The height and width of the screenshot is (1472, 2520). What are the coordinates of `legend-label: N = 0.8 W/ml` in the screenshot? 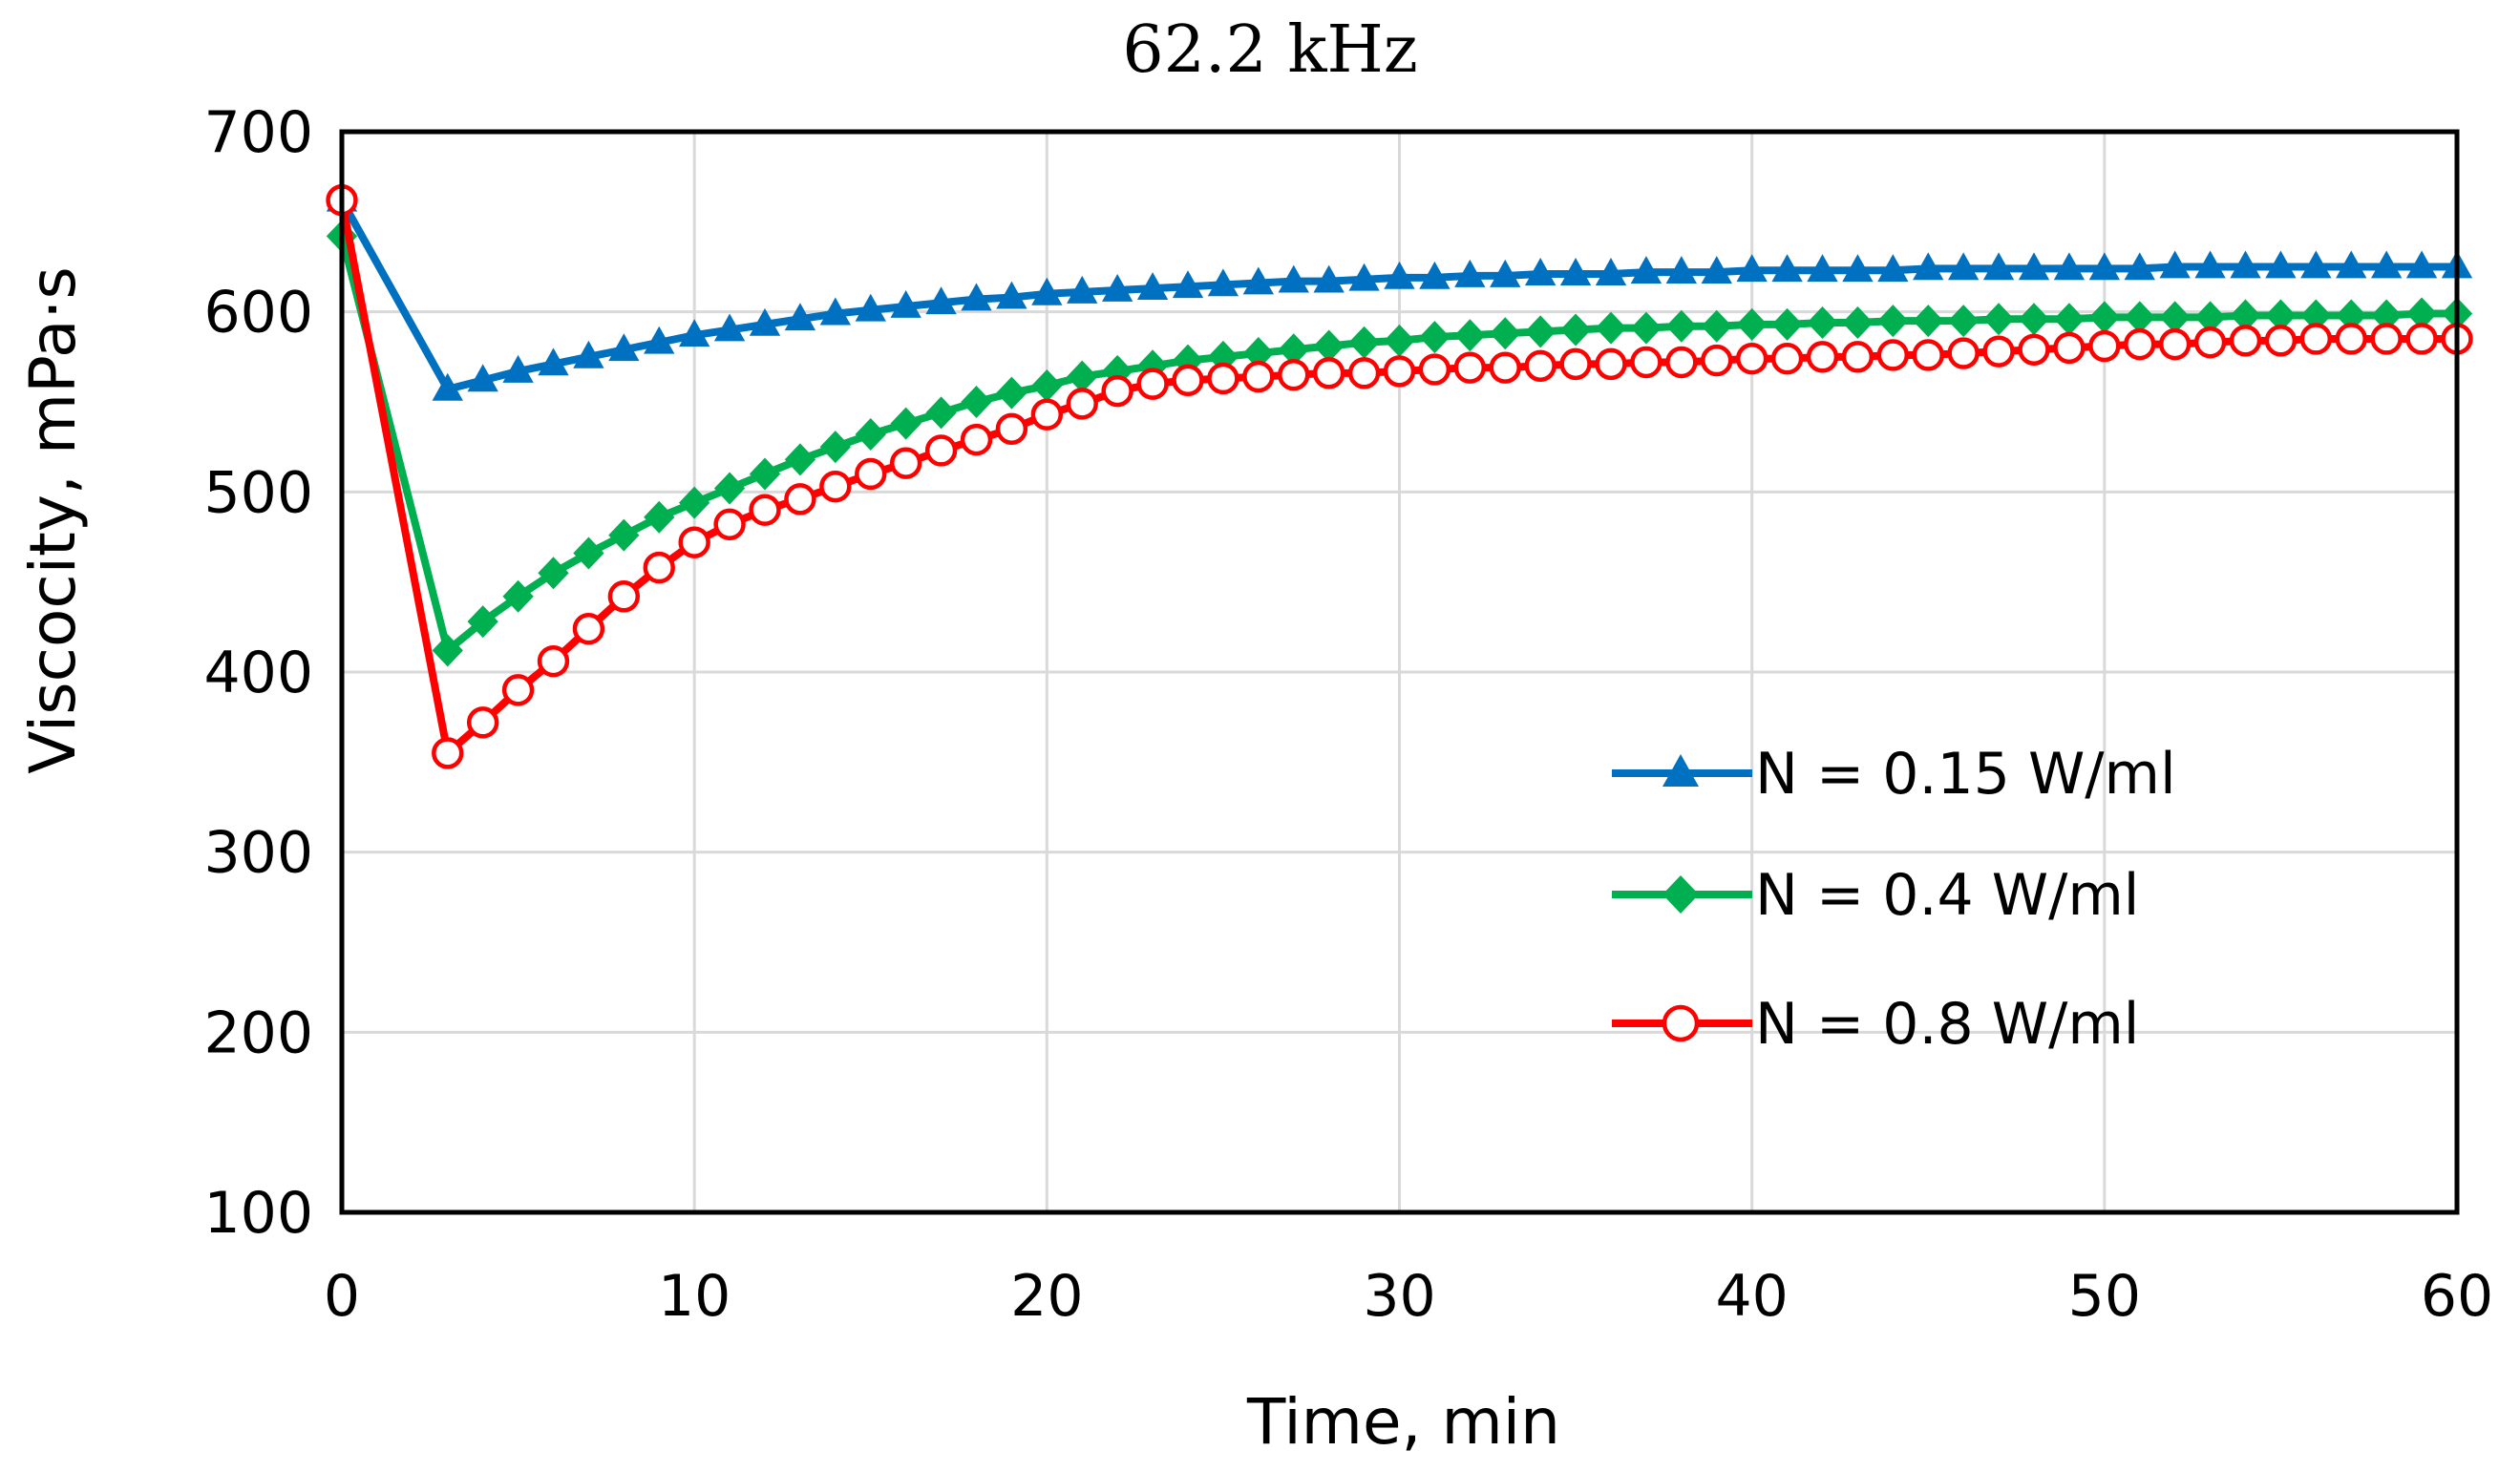 It's located at (1947, 1024).